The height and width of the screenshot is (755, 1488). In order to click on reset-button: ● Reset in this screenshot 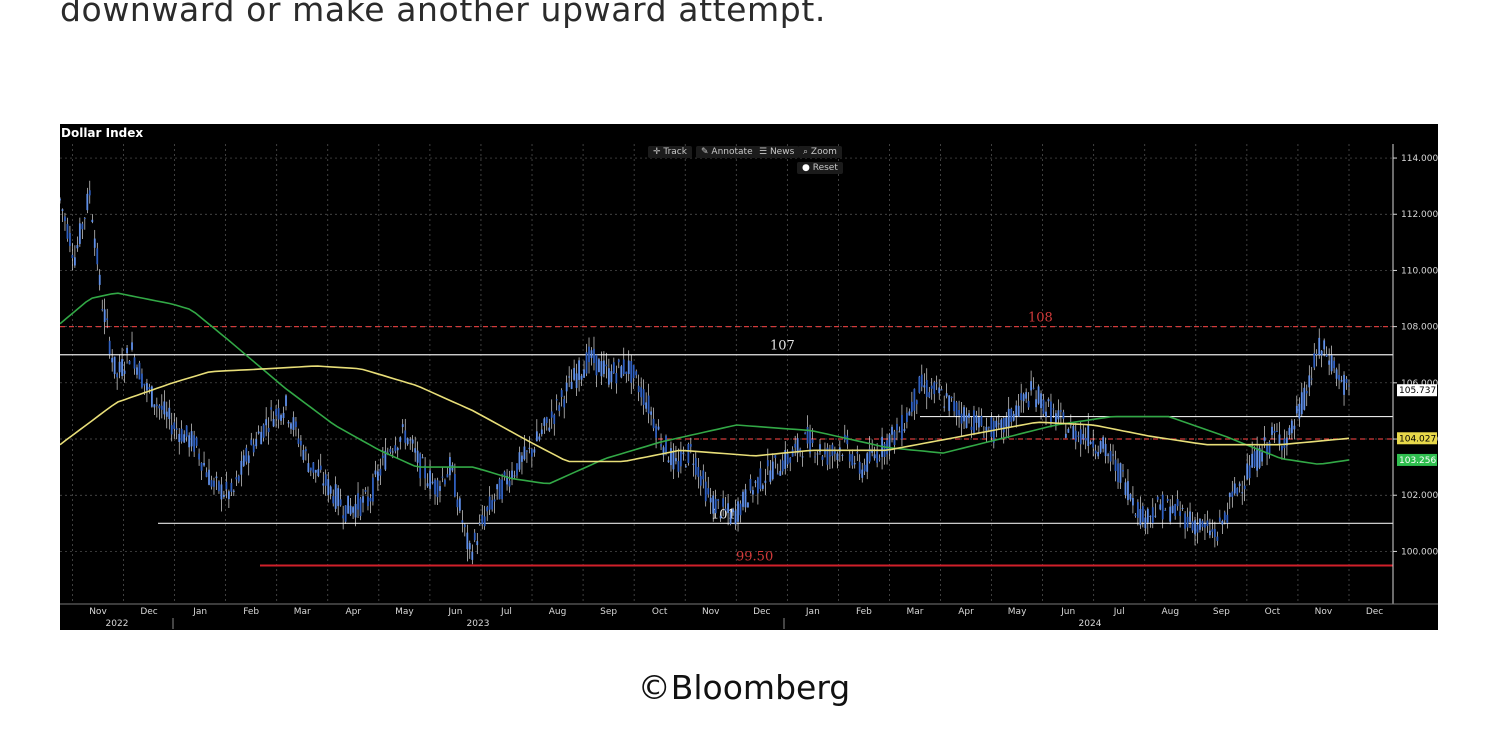, I will do `click(820, 168)`.